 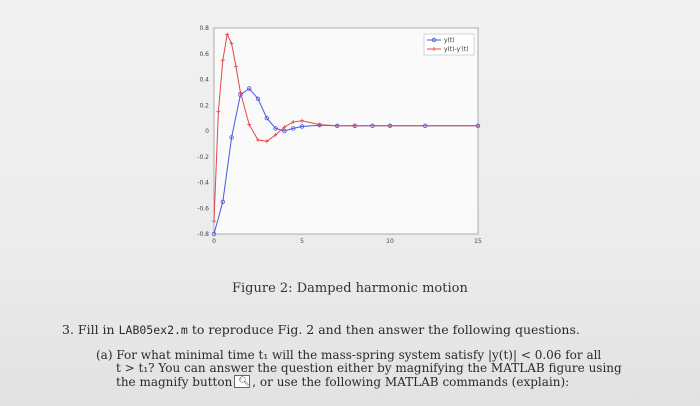 What do you see at coordinates (104, 355) in the screenshot?
I see `part-a-label: (a)` at bounding box center [104, 355].